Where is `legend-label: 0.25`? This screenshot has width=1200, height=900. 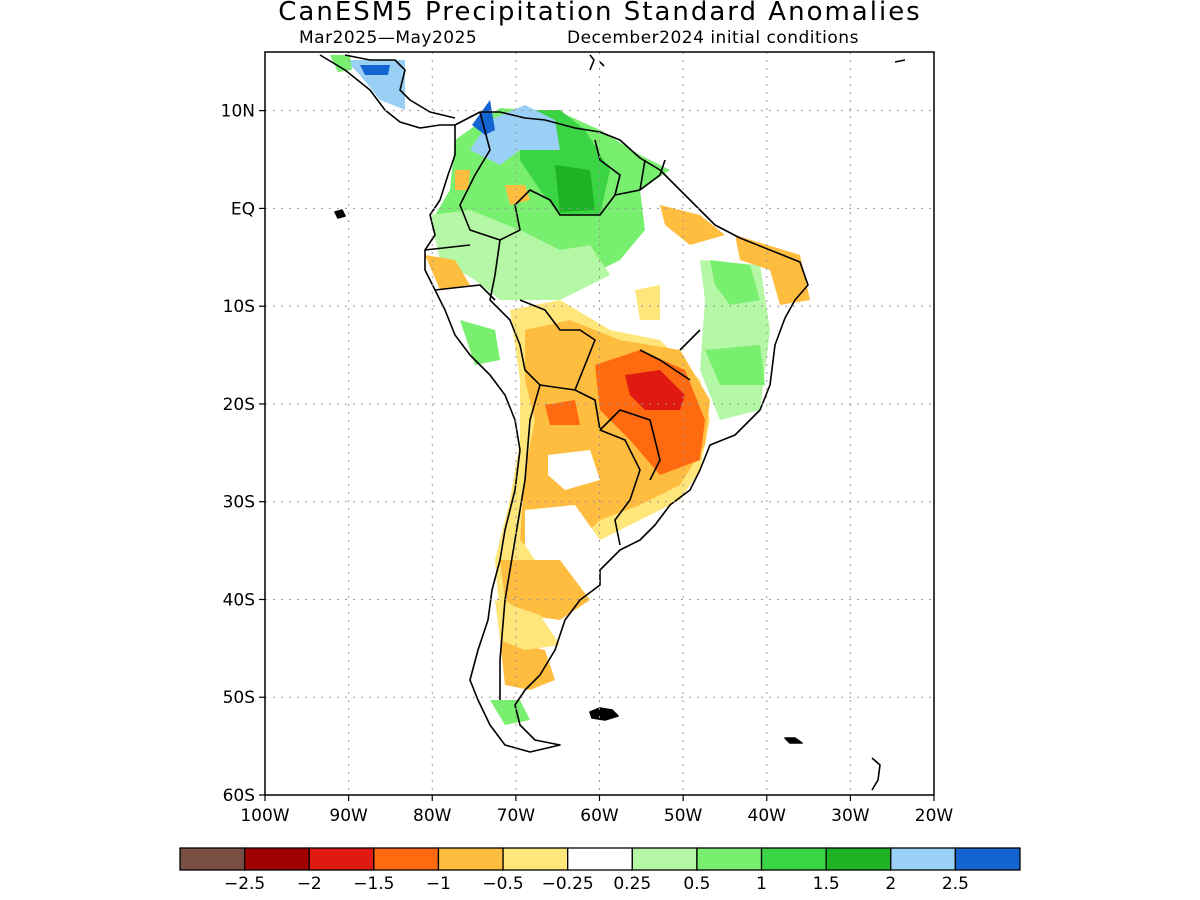 legend-label: 0.25 is located at coordinates (632, 884).